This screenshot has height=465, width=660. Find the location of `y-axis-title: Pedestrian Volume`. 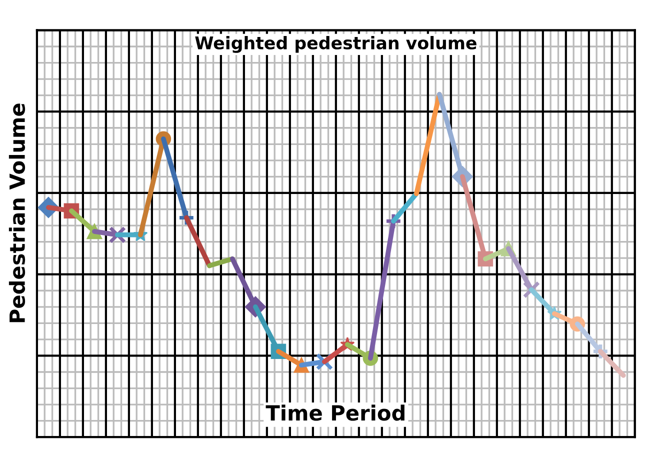

y-axis-title: Pedestrian Volume is located at coordinates (17, 213).